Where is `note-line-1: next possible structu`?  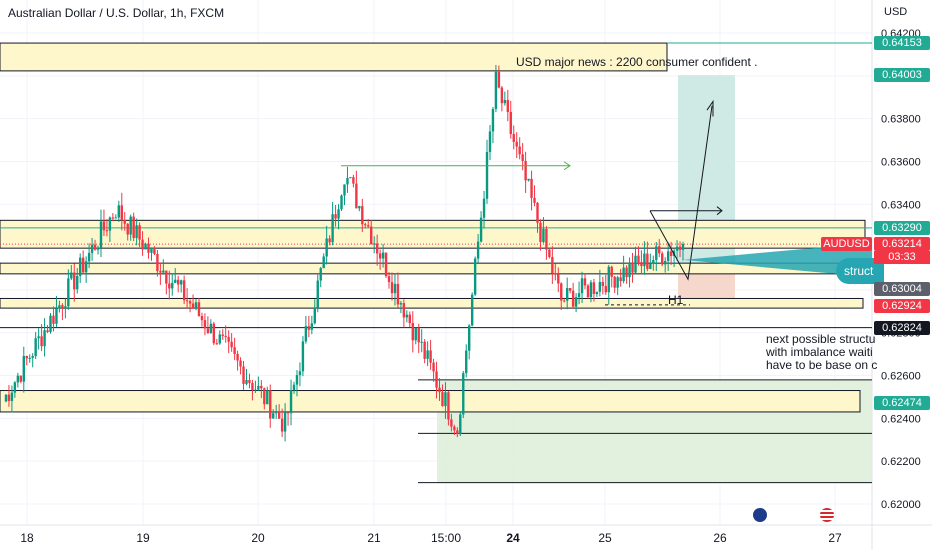 note-line-1: next possible structu is located at coordinates (821, 339).